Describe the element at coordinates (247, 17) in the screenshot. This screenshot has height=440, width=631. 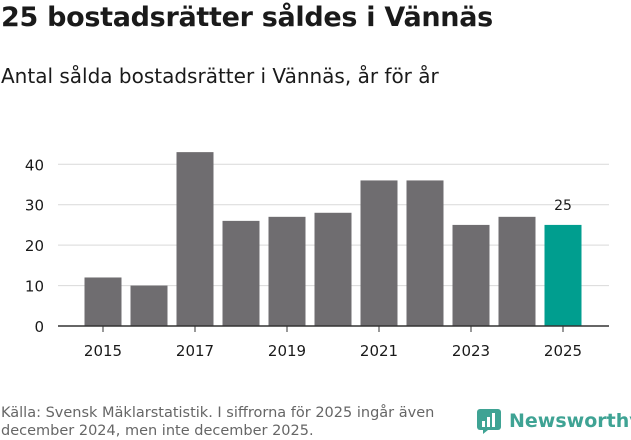
I see `chart-title: 25 bostadsrätter såldes i Vännäs` at that location.